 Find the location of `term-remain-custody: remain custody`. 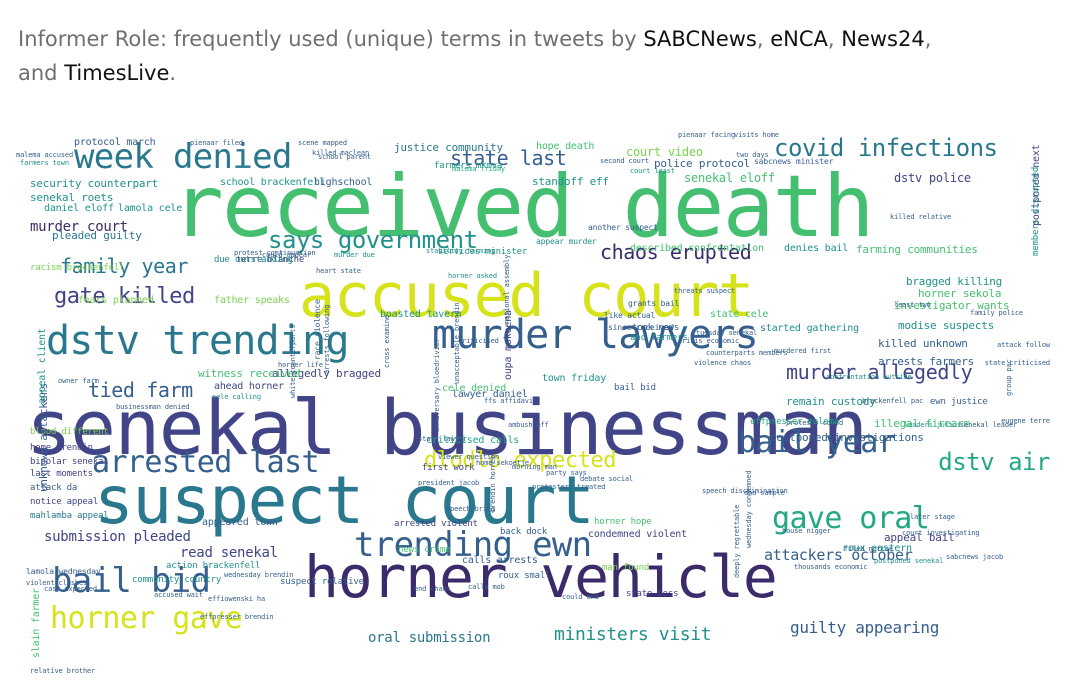

term-remain-custody: remain custody is located at coordinates (831, 401).